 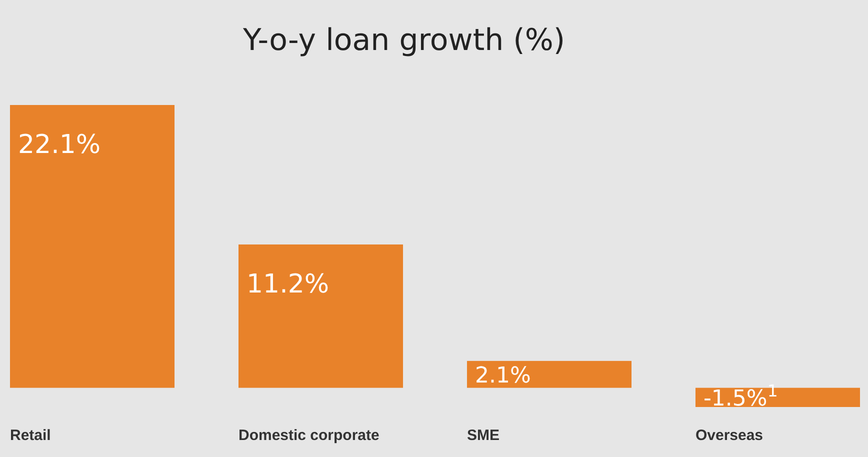 What do you see at coordinates (288, 284) in the screenshot?
I see `data-label: 11.2%` at bounding box center [288, 284].